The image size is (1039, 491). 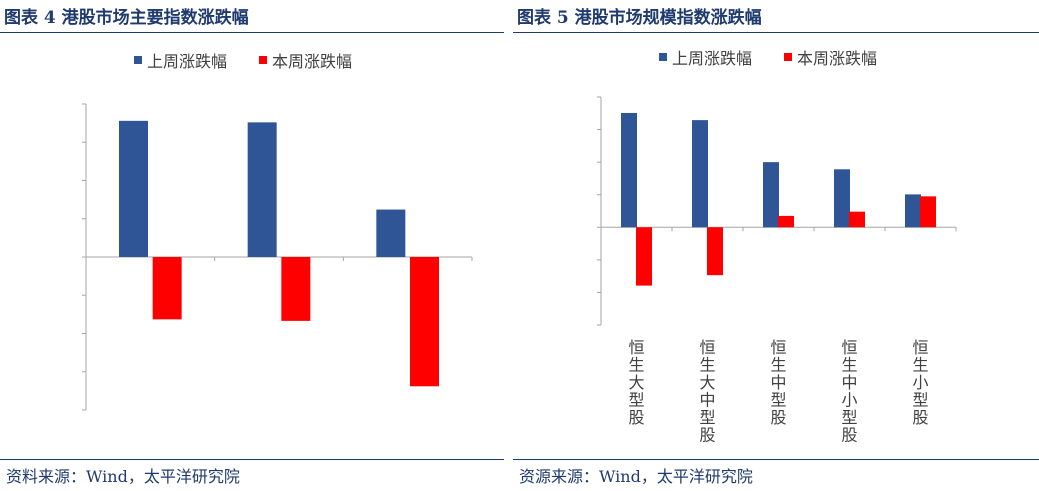 What do you see at coordinates (776, 459) in the screenshot?
I see `figure-5-bottom-rule` at bounding box center [776, 459].